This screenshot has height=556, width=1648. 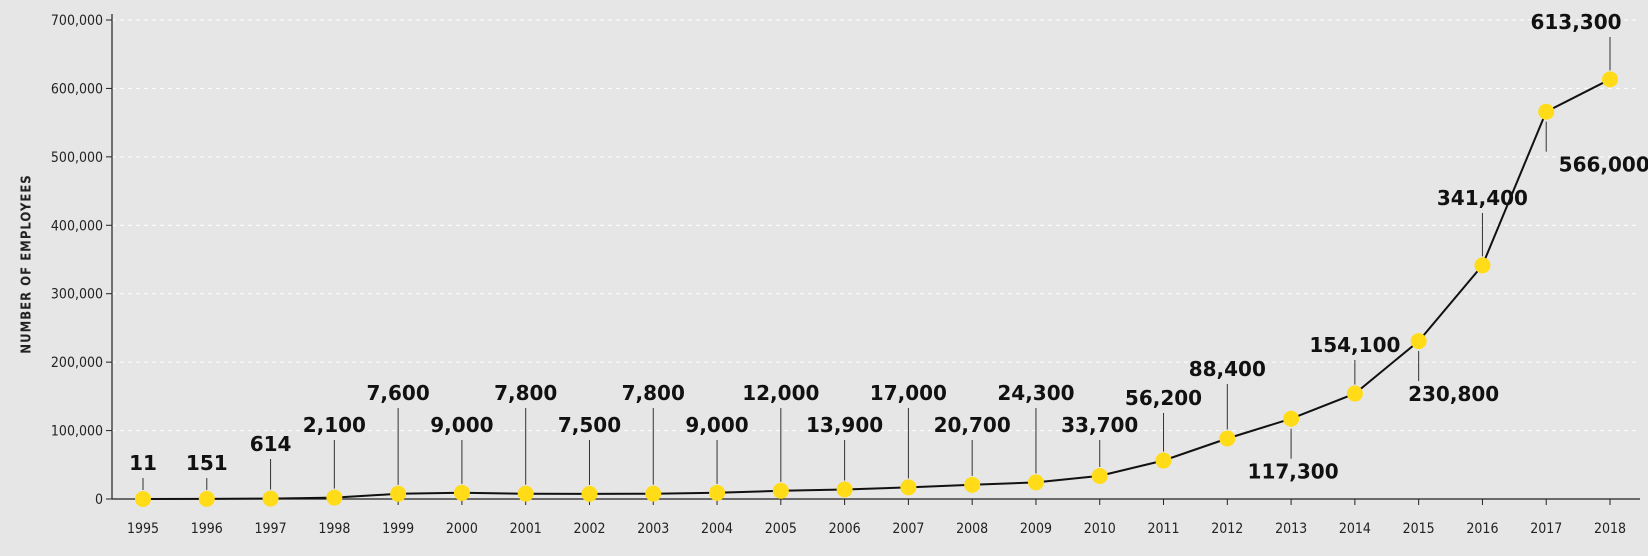 What do you see at coordinates (1482, 198) in the screenshot?
I see `data-label: 341,400` at bounding box center [1482, 198].